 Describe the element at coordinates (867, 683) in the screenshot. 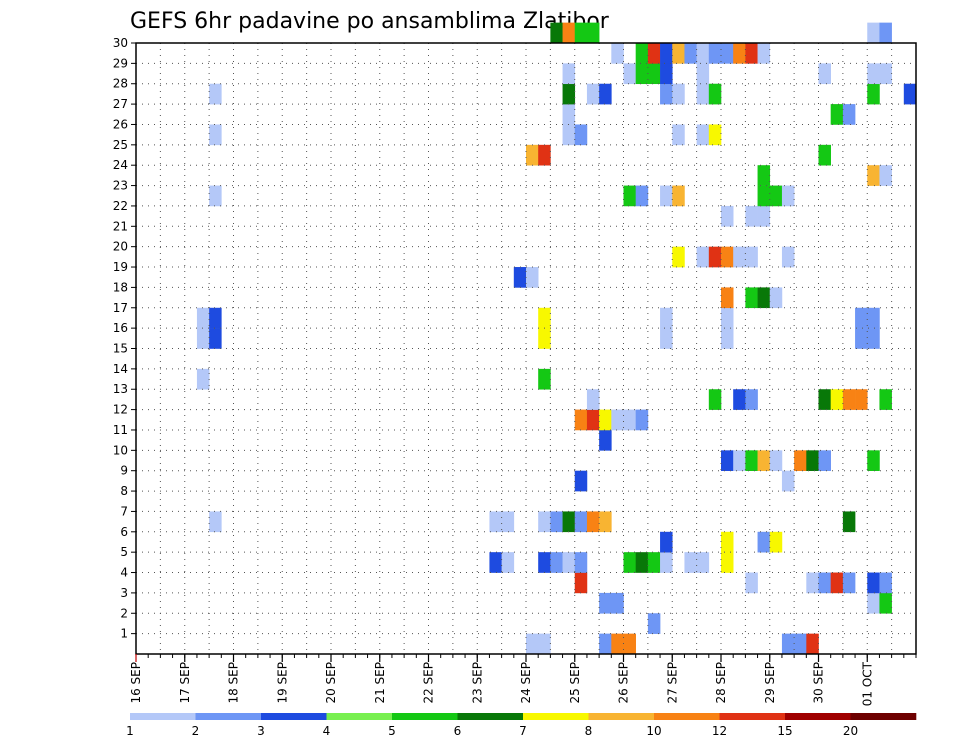

I see `x-tick-label: 01 OCT` at that location.